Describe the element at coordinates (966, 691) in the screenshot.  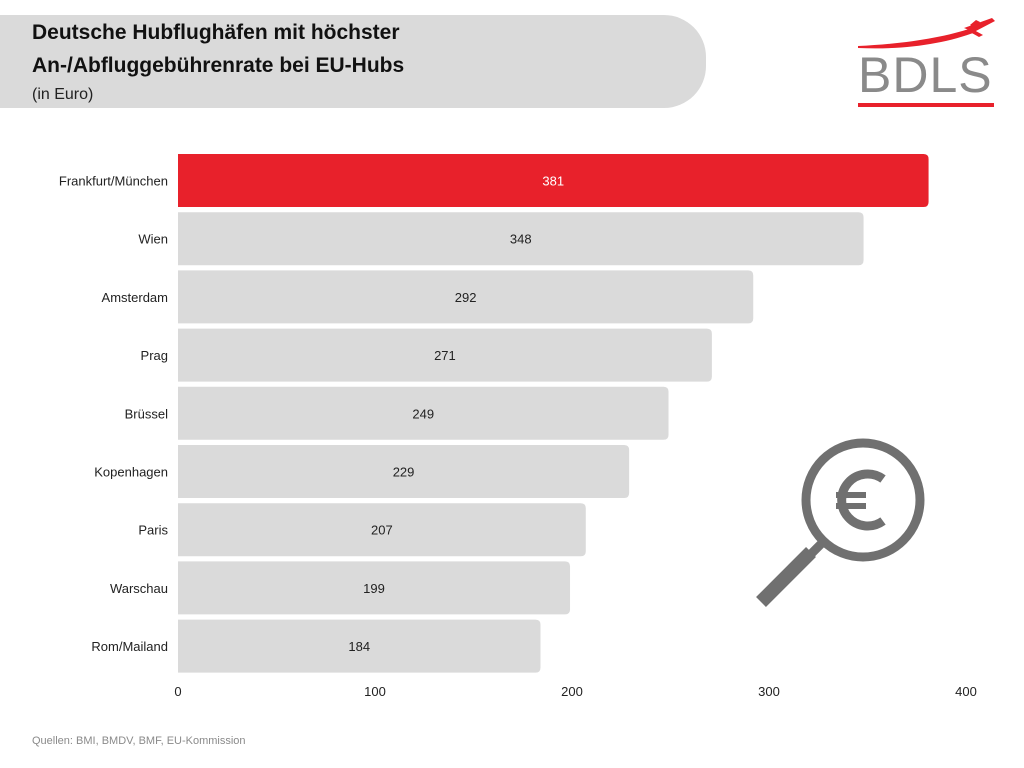
I see `x-tick-label: 400` at that location.